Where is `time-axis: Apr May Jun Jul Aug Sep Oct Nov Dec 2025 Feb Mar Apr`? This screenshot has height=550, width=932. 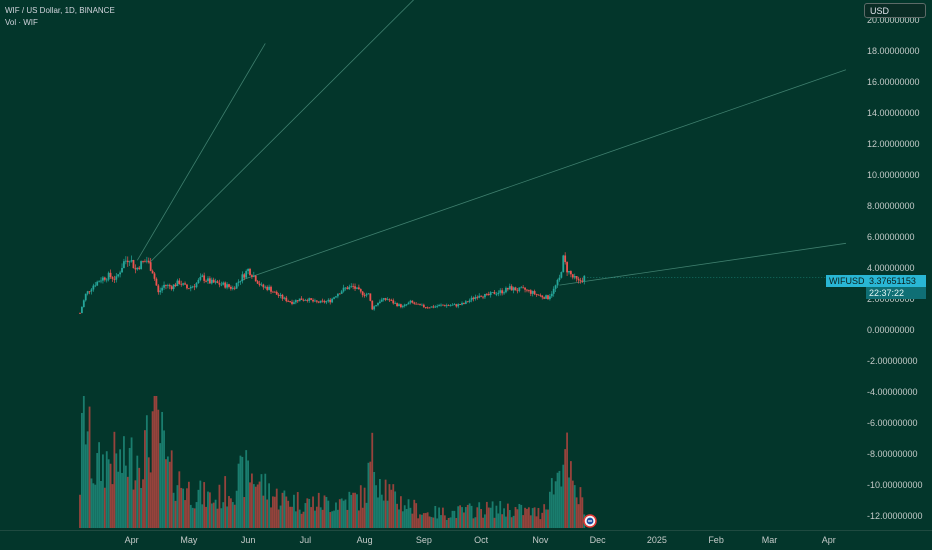 time-axis: Apr May Jun Jul Aug Sep Oct Nov Dec 2025 Feb Mar Apr is located at coordinates (466, 538).